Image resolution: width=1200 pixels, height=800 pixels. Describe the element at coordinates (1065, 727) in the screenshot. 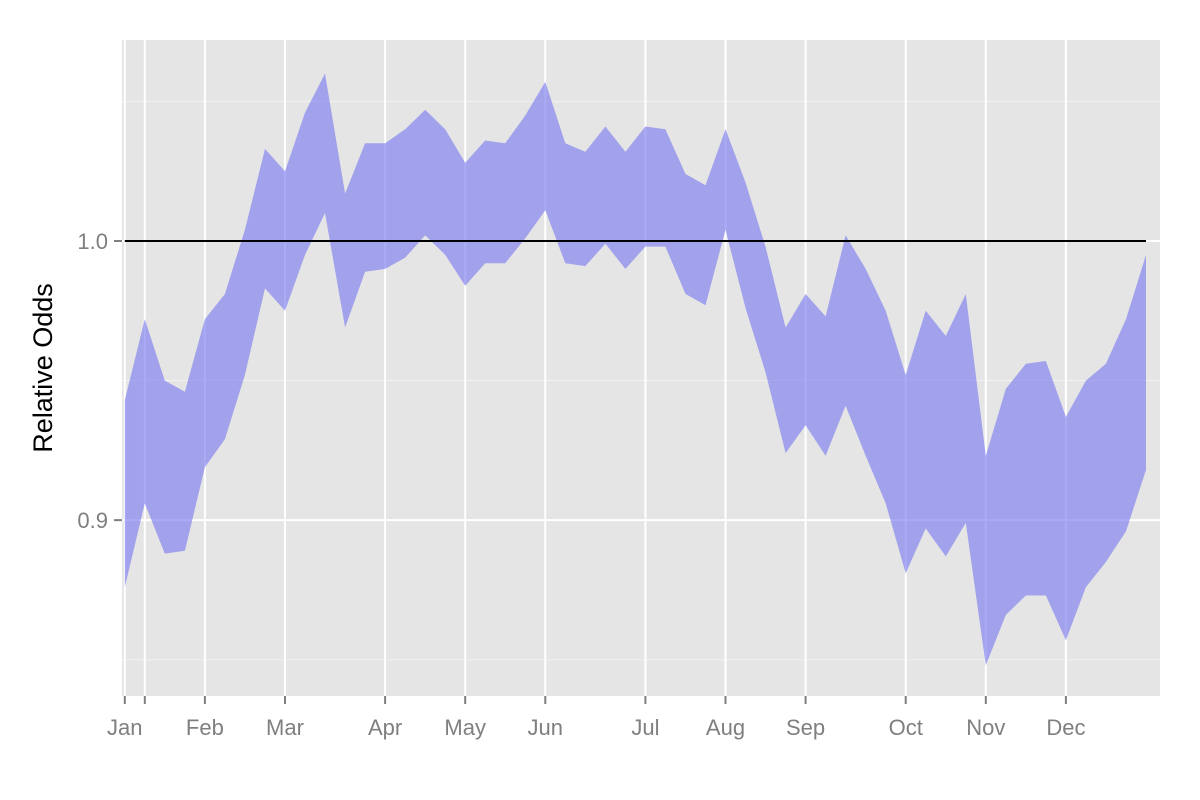

I see `x-tick-label: Dec` at that location.